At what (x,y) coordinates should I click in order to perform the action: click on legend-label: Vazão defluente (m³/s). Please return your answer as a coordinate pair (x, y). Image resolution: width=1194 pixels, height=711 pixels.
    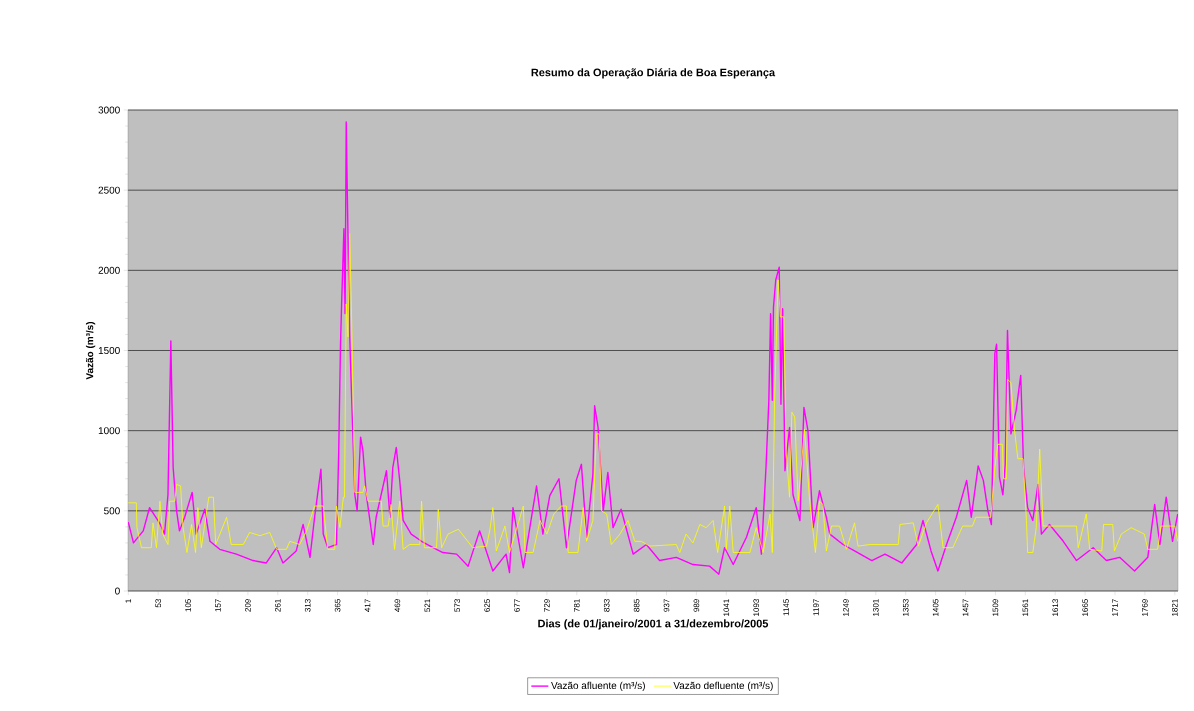
    Looking at the image, I should click on (723, 686).